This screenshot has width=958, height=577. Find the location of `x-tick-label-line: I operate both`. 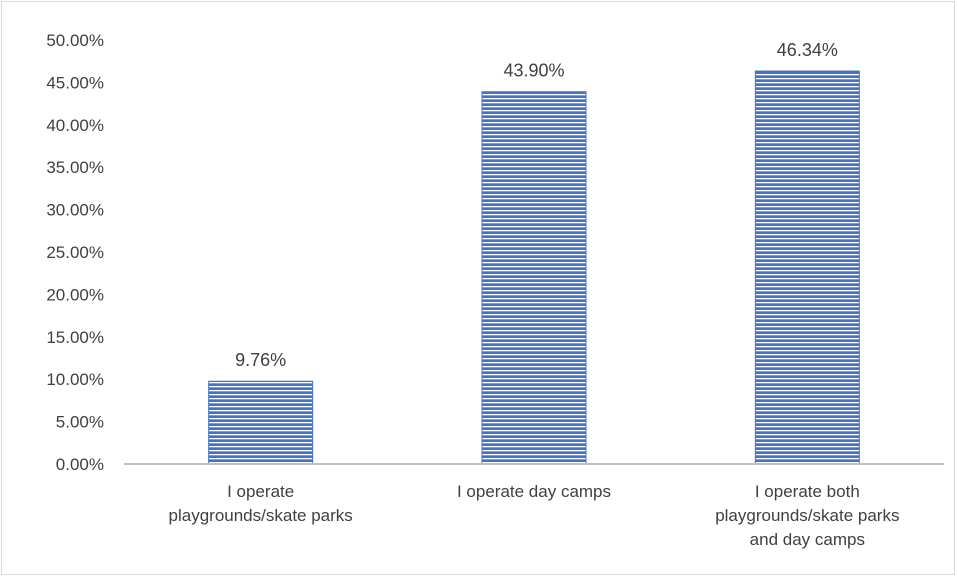

x-tick-label-line: I operate both is located at coordinates (807, 491).